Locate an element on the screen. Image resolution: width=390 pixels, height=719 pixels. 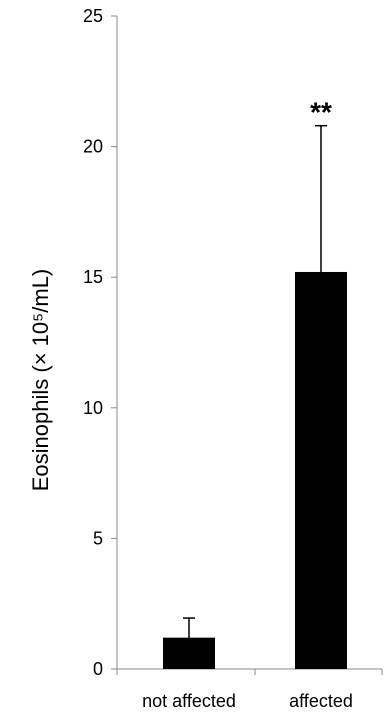
annotations: ** is located at coordinates (321, 112).